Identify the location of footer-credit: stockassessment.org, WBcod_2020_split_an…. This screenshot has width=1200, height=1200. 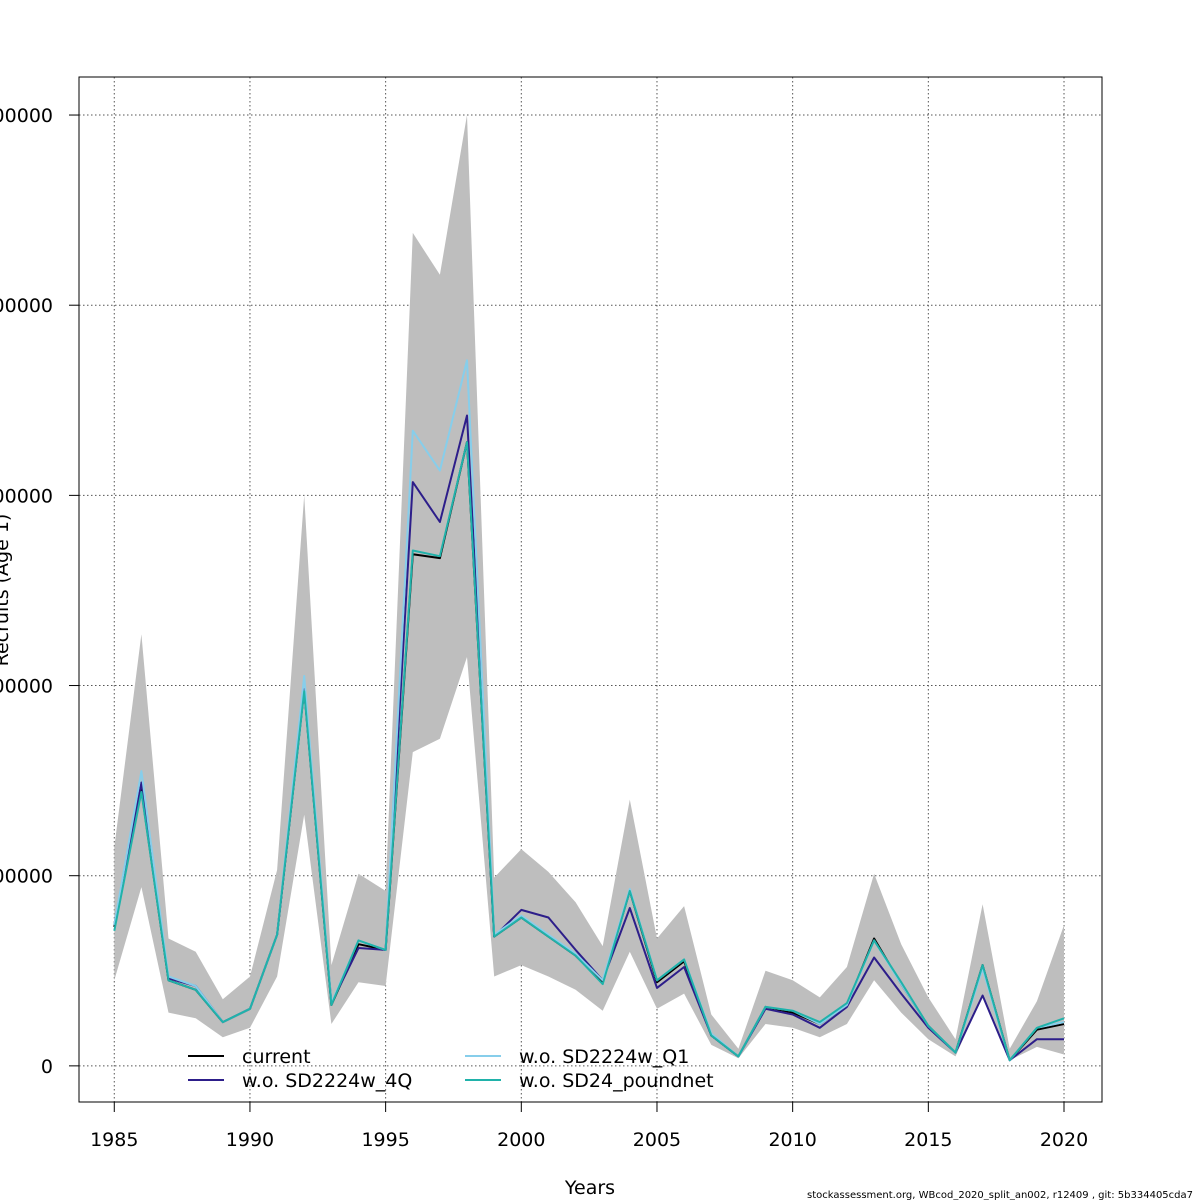
(1000, 1195).